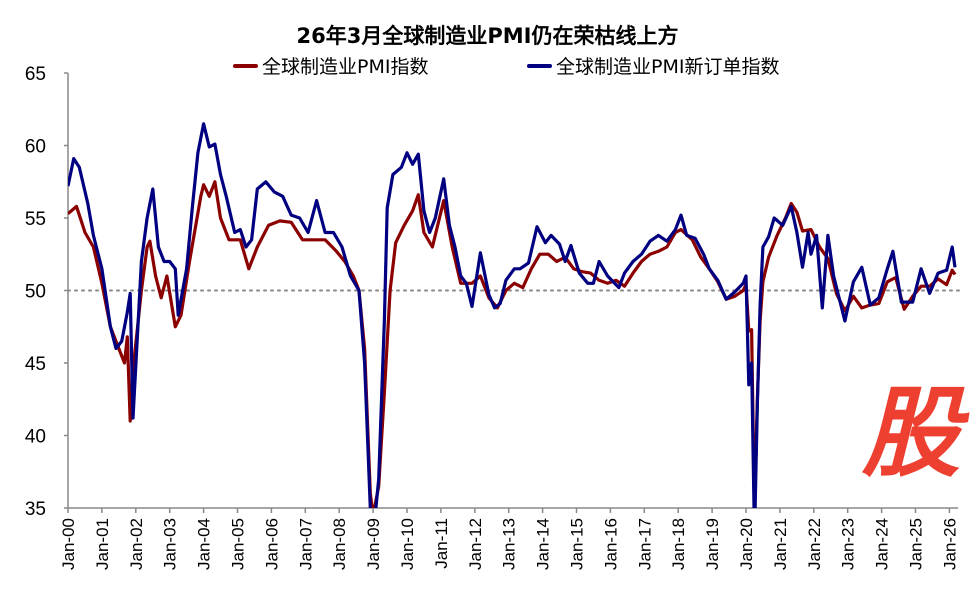 This screenshot has height=601, width=975. Describe the element at coordinates (475, 544) in the screenshot. I see `x-tick-label: Jan-12` at that location.